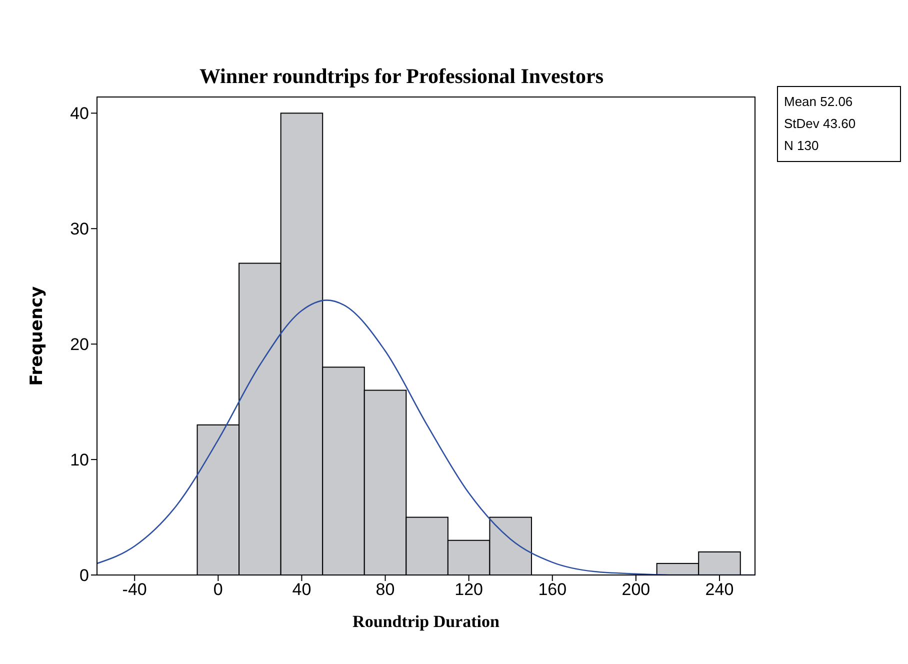  What do you see at coordinates (79, 229) in the screenshot?
I see `y-tick-label: 30` at bounding box center [79, 229].